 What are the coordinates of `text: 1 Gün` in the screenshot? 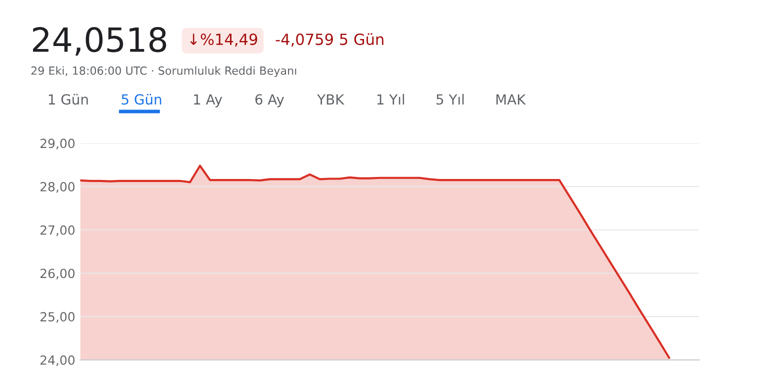 It's located at (68, 99).